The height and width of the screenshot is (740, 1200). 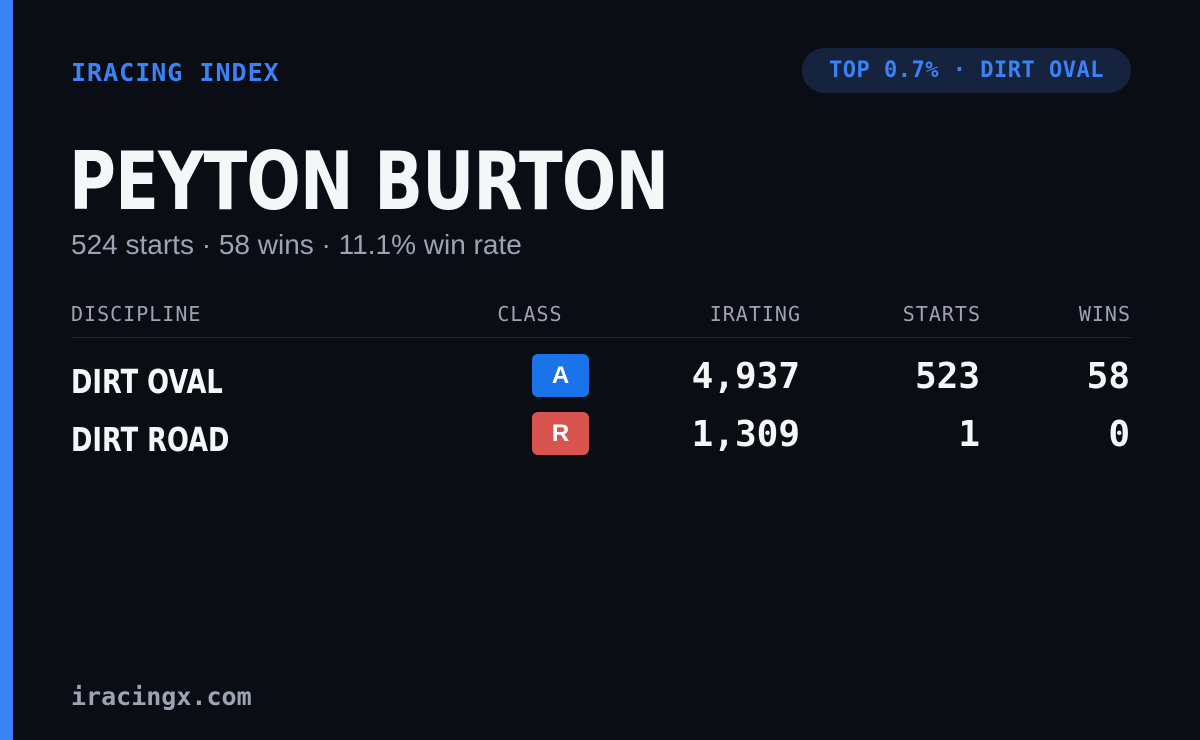 What do you see at coordinates (369, 181) in the screenshot?
I see `driver-name: PEYTON BURTON` at bounding box center [369, 181].